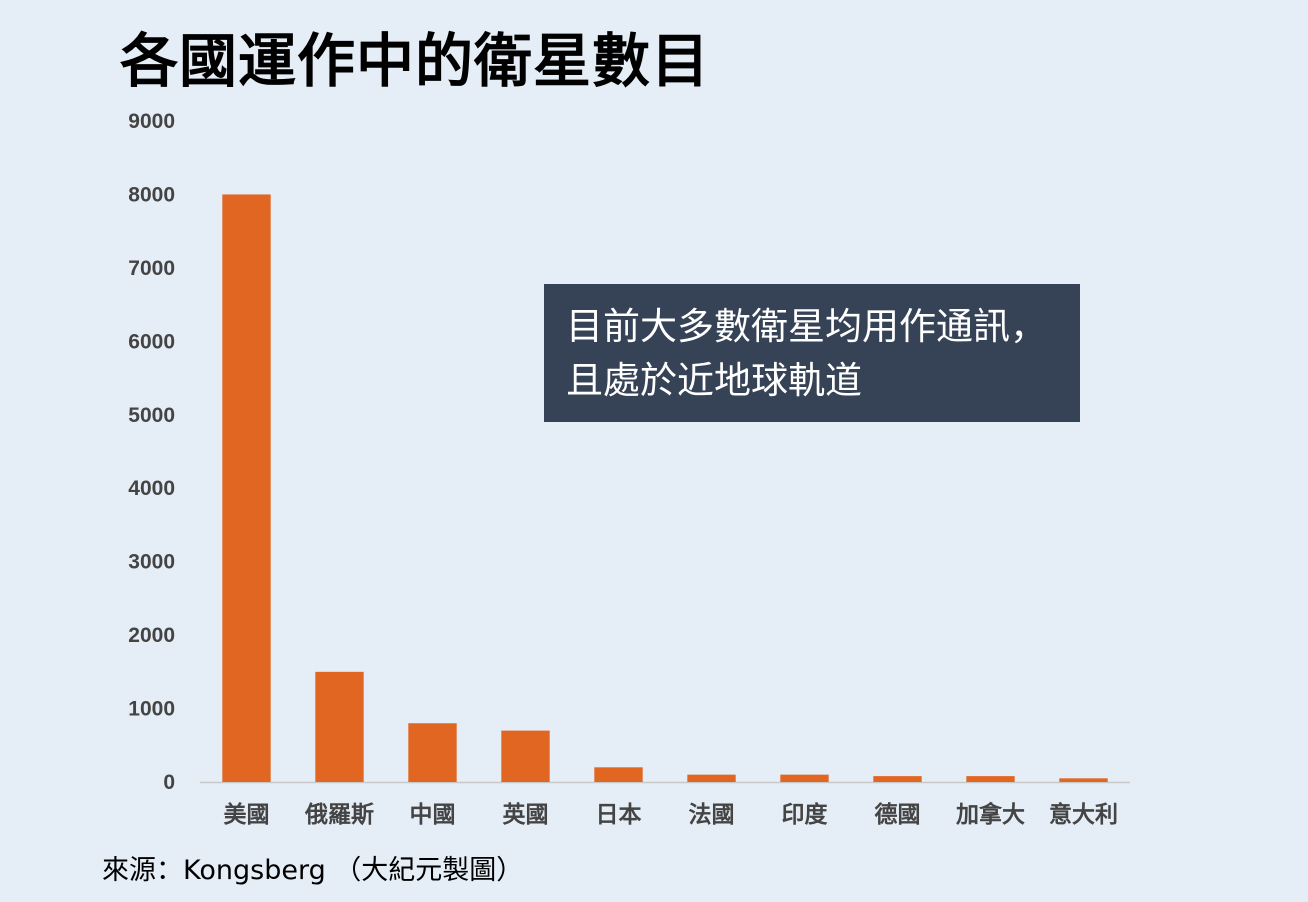 The height and width of the screenshot is (902, 1308). What do you see at coordinates (169, 782) in the screenshot?
I see `y-tick-label: 0` at bounding box center [169, 782].